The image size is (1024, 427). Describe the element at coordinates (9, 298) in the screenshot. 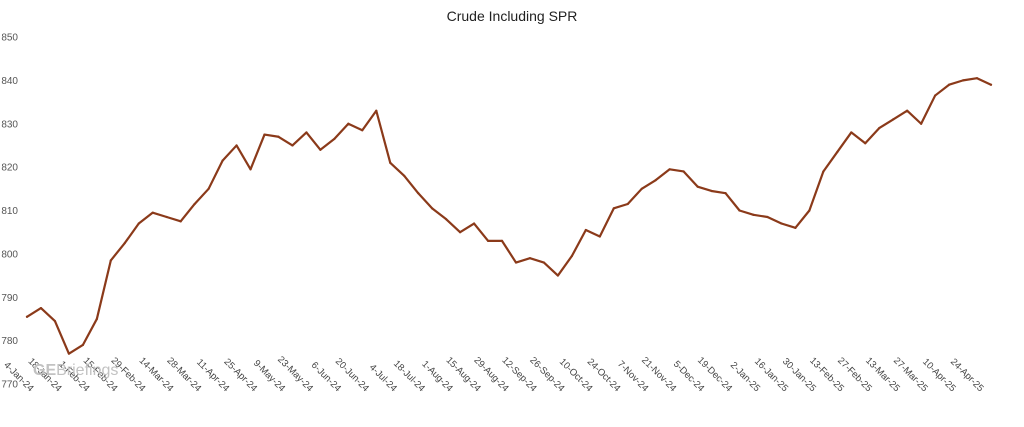

I see `y-tick-label: 790` at that location.